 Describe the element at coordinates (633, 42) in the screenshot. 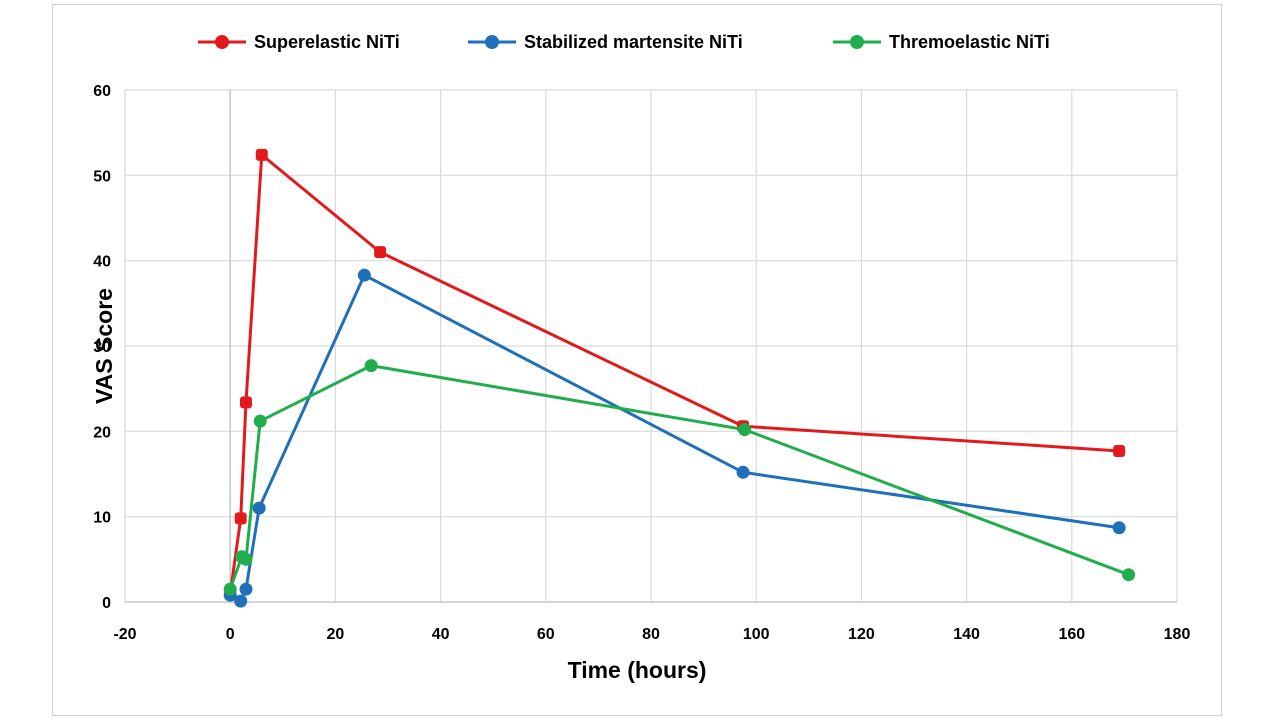

I see `legend-label: Stabilized martensite NiTi` at that location.